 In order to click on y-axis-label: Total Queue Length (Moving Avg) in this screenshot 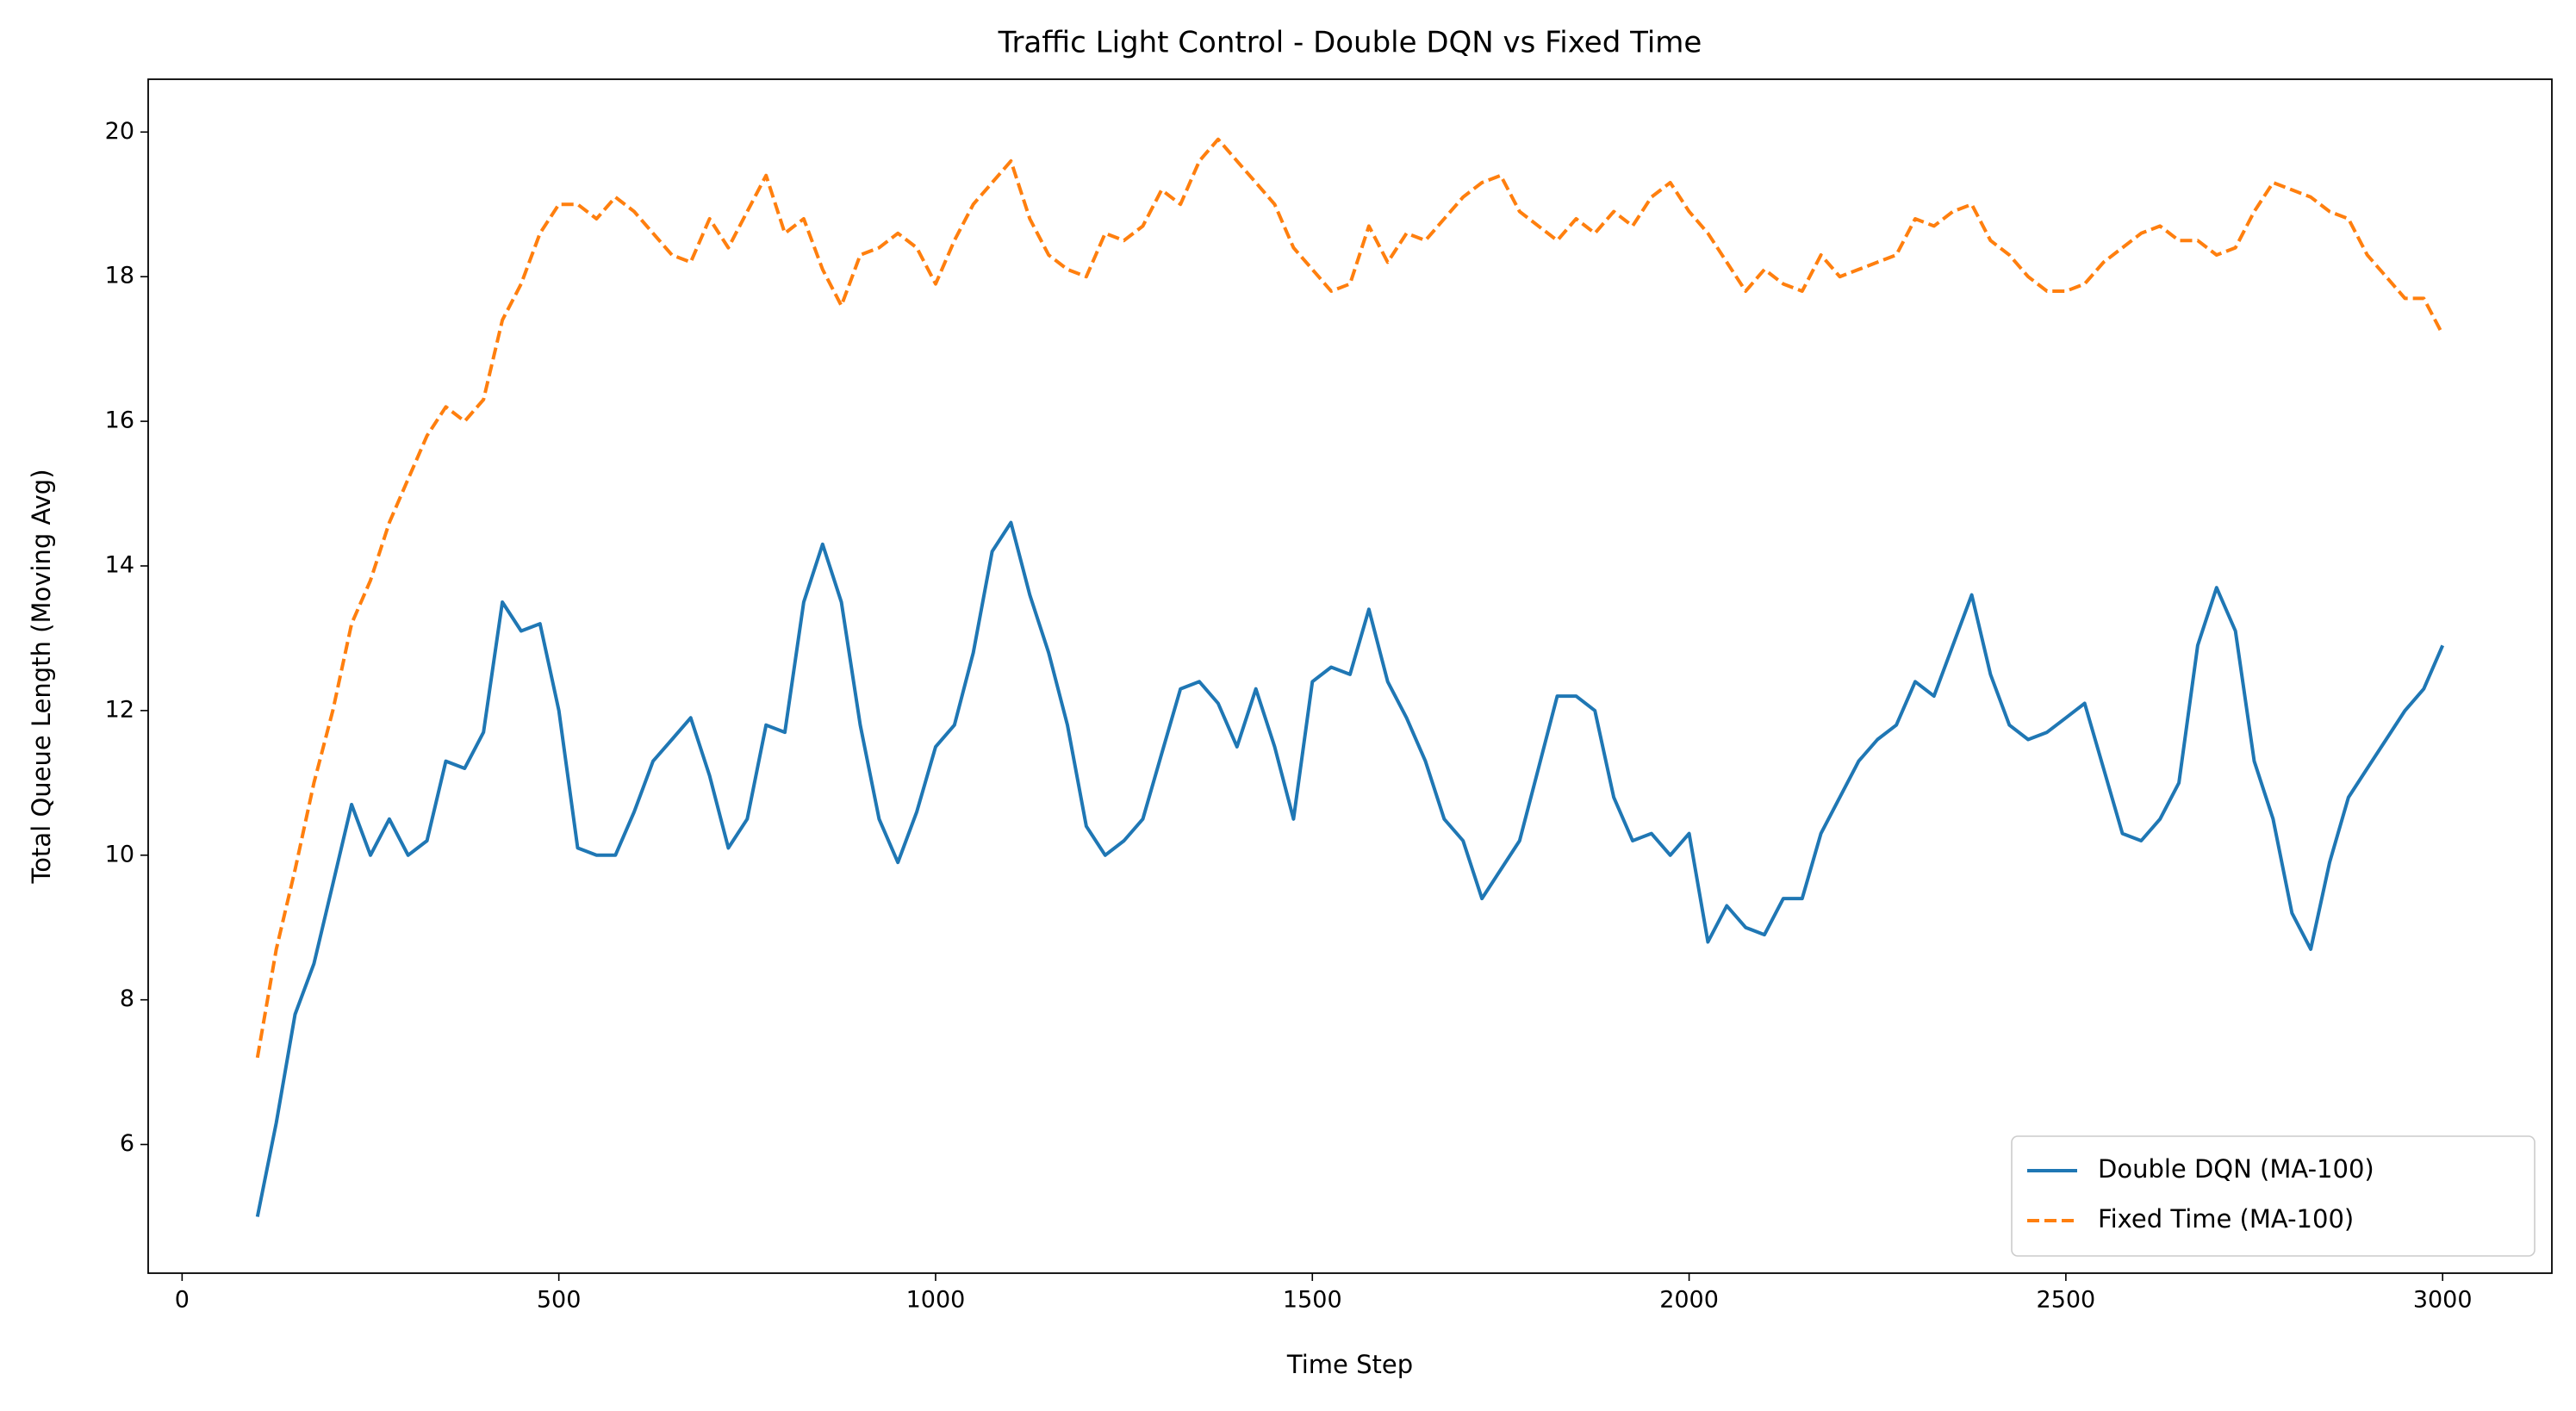, I will do `click(42, 676)`.